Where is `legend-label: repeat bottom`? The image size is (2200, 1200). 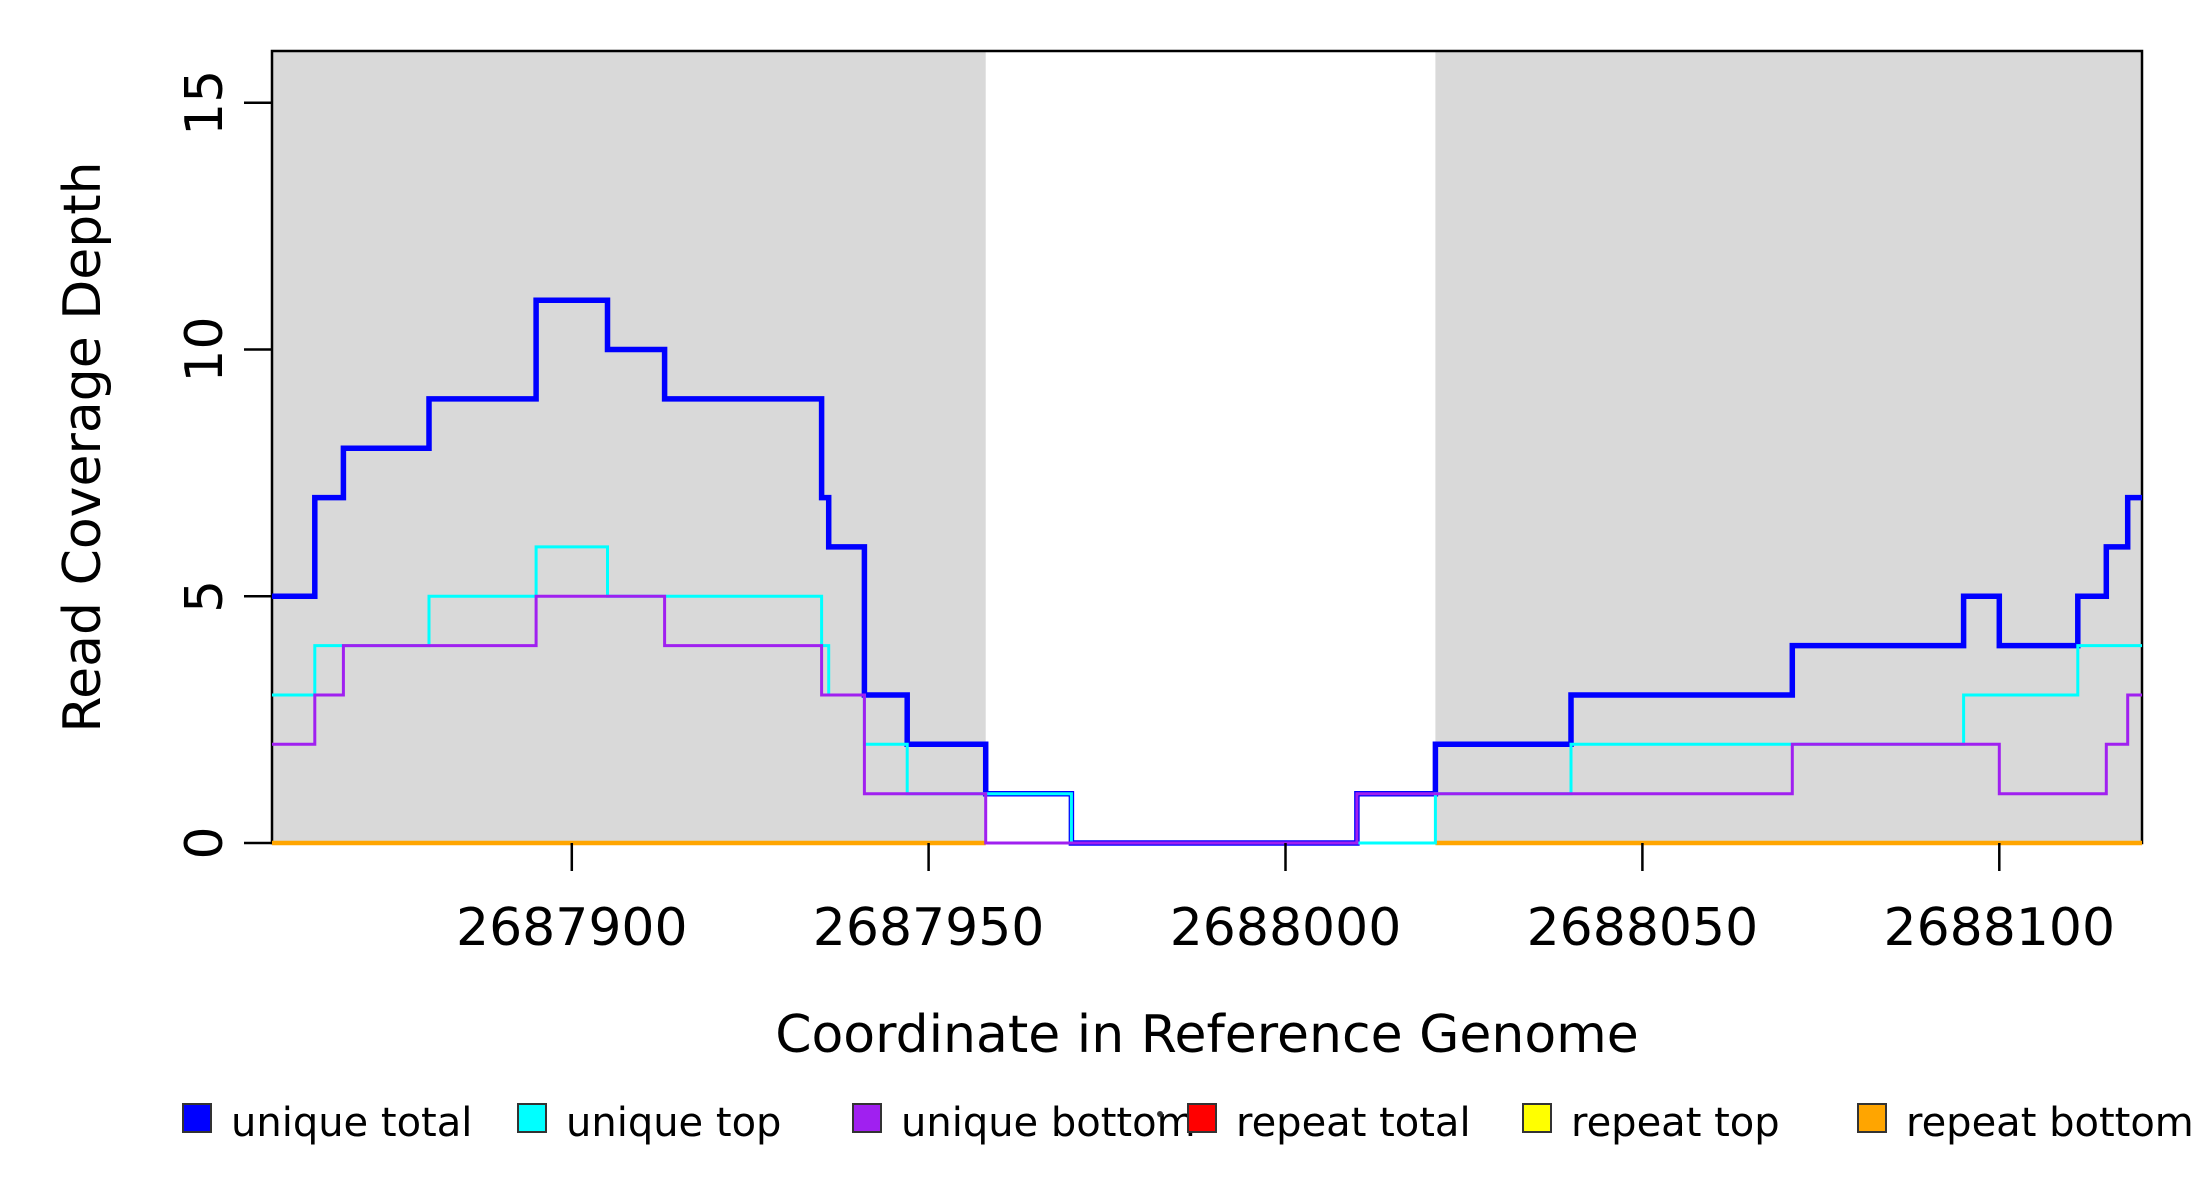
legend-label: repeat bottom is located at coordinates (2050, 1123).